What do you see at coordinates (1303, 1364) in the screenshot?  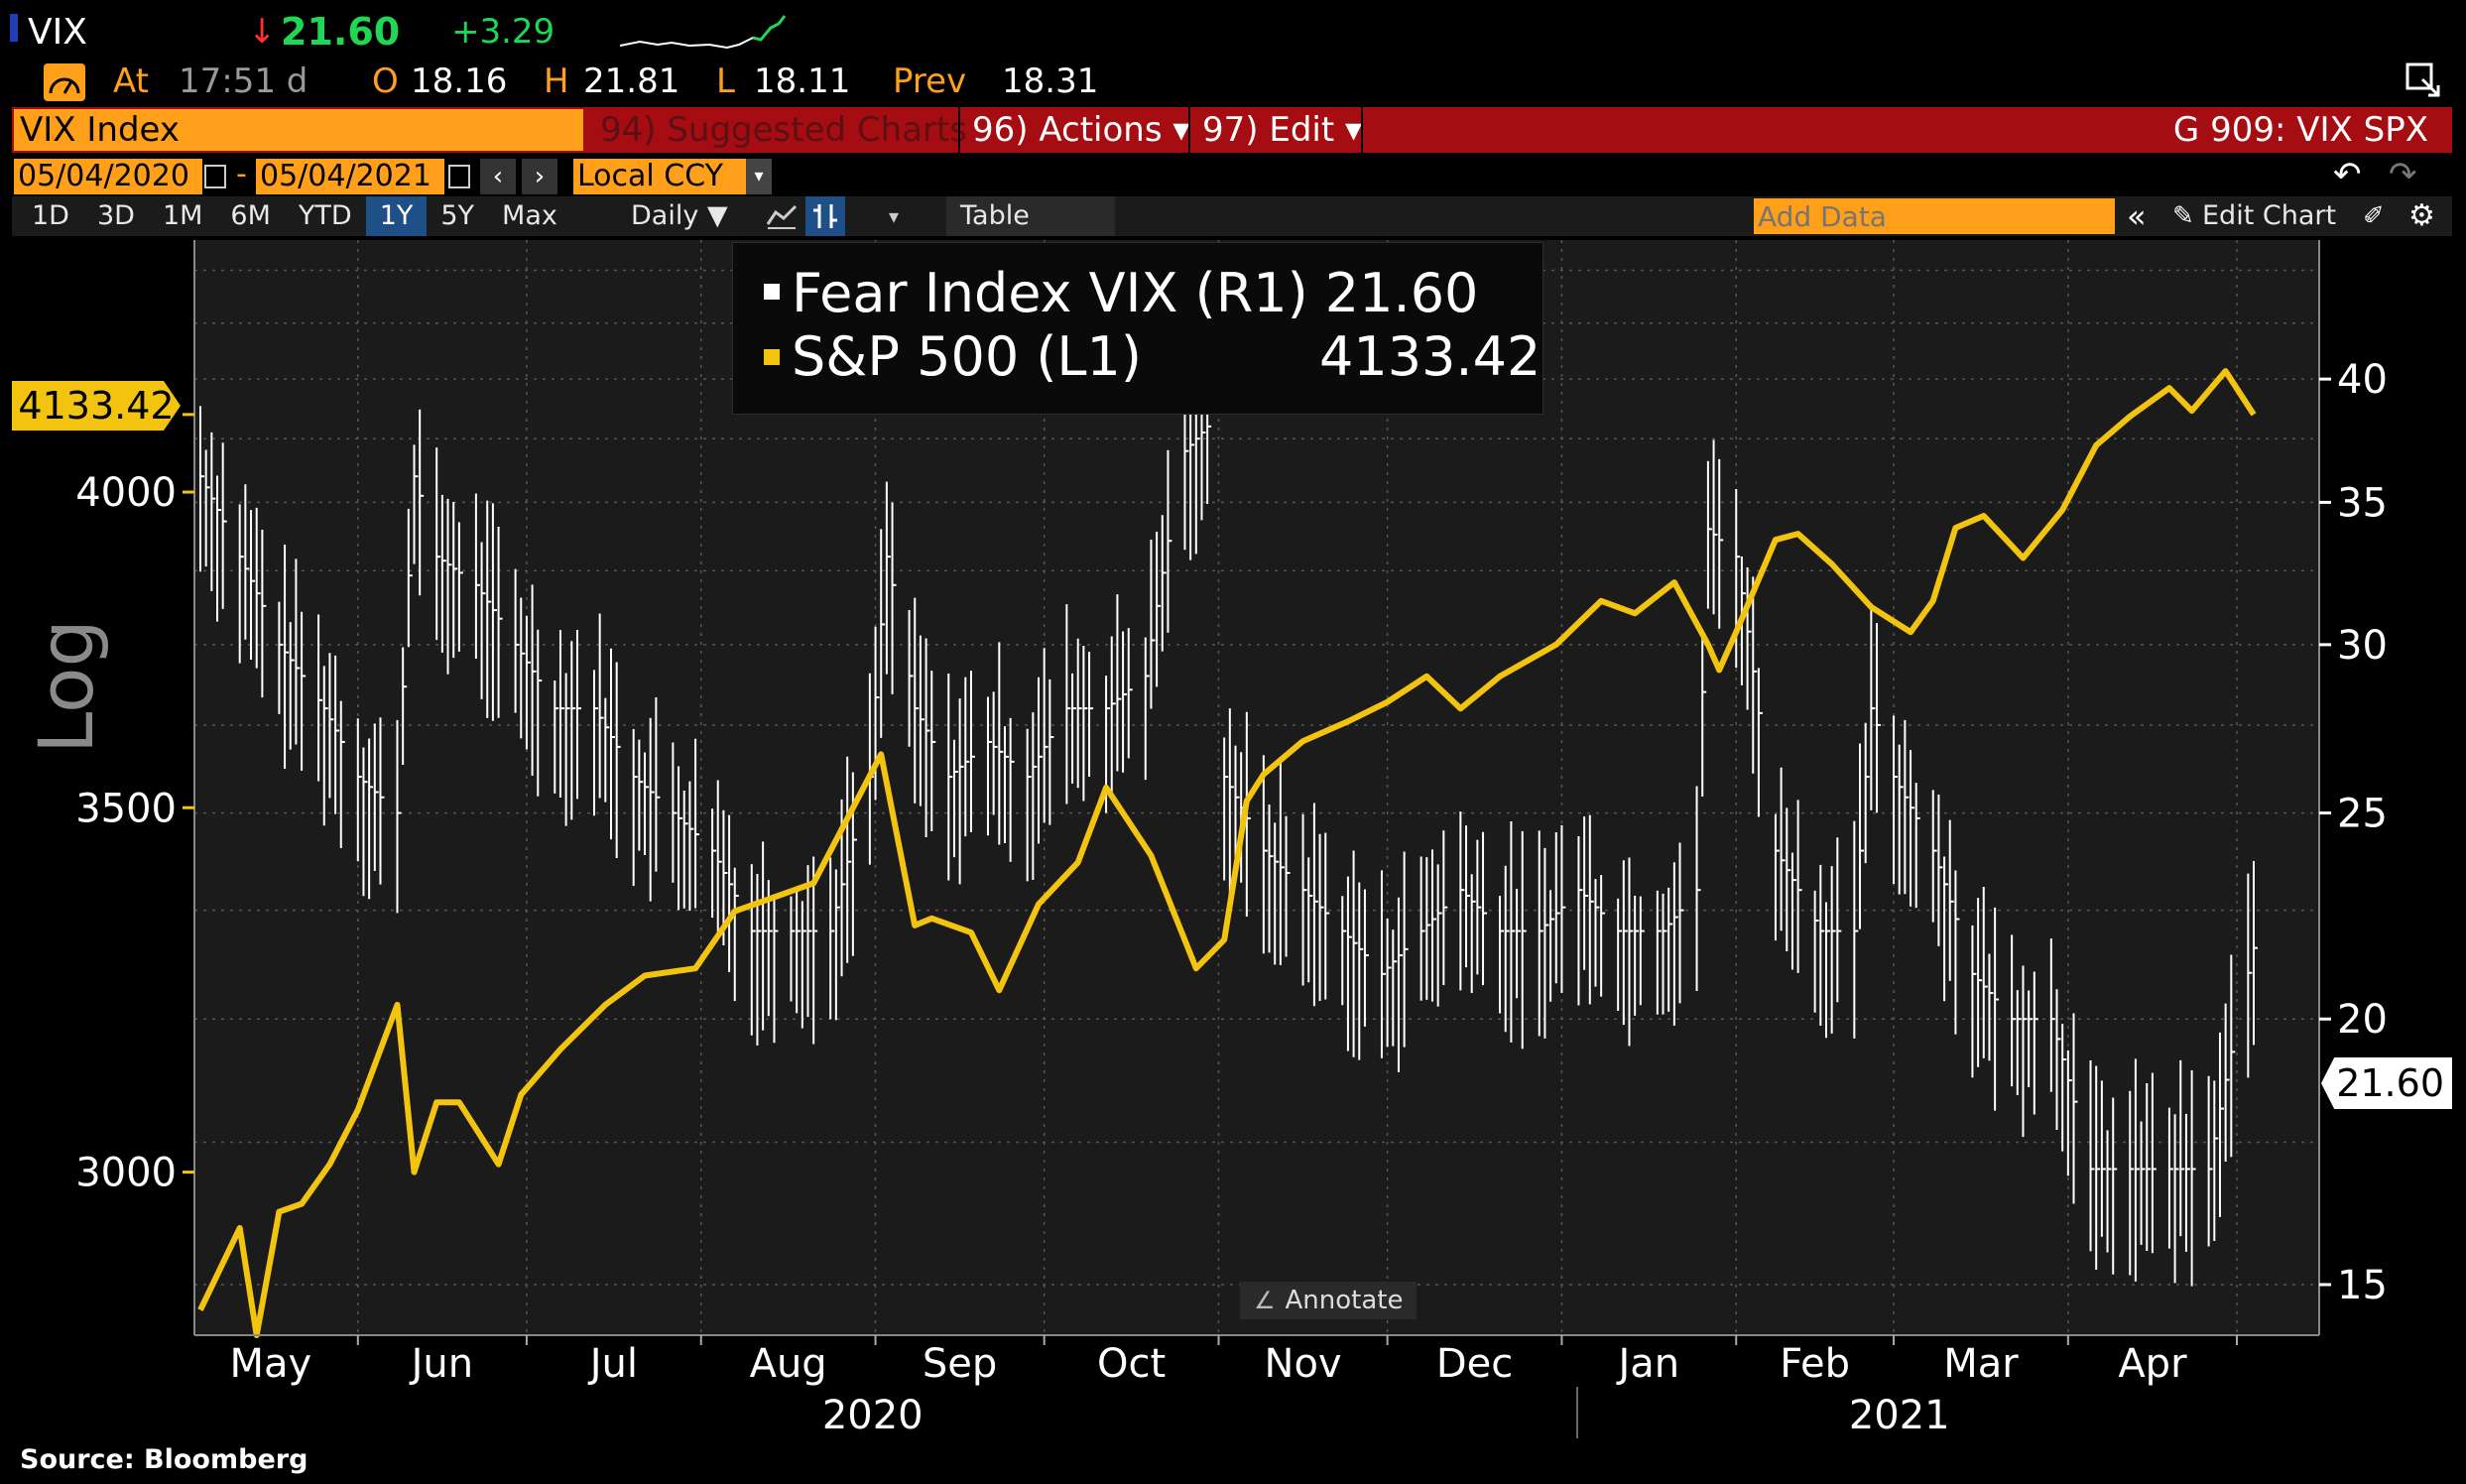 I see `x-tick-label: Nov` at bounding box center [1303, 1364].